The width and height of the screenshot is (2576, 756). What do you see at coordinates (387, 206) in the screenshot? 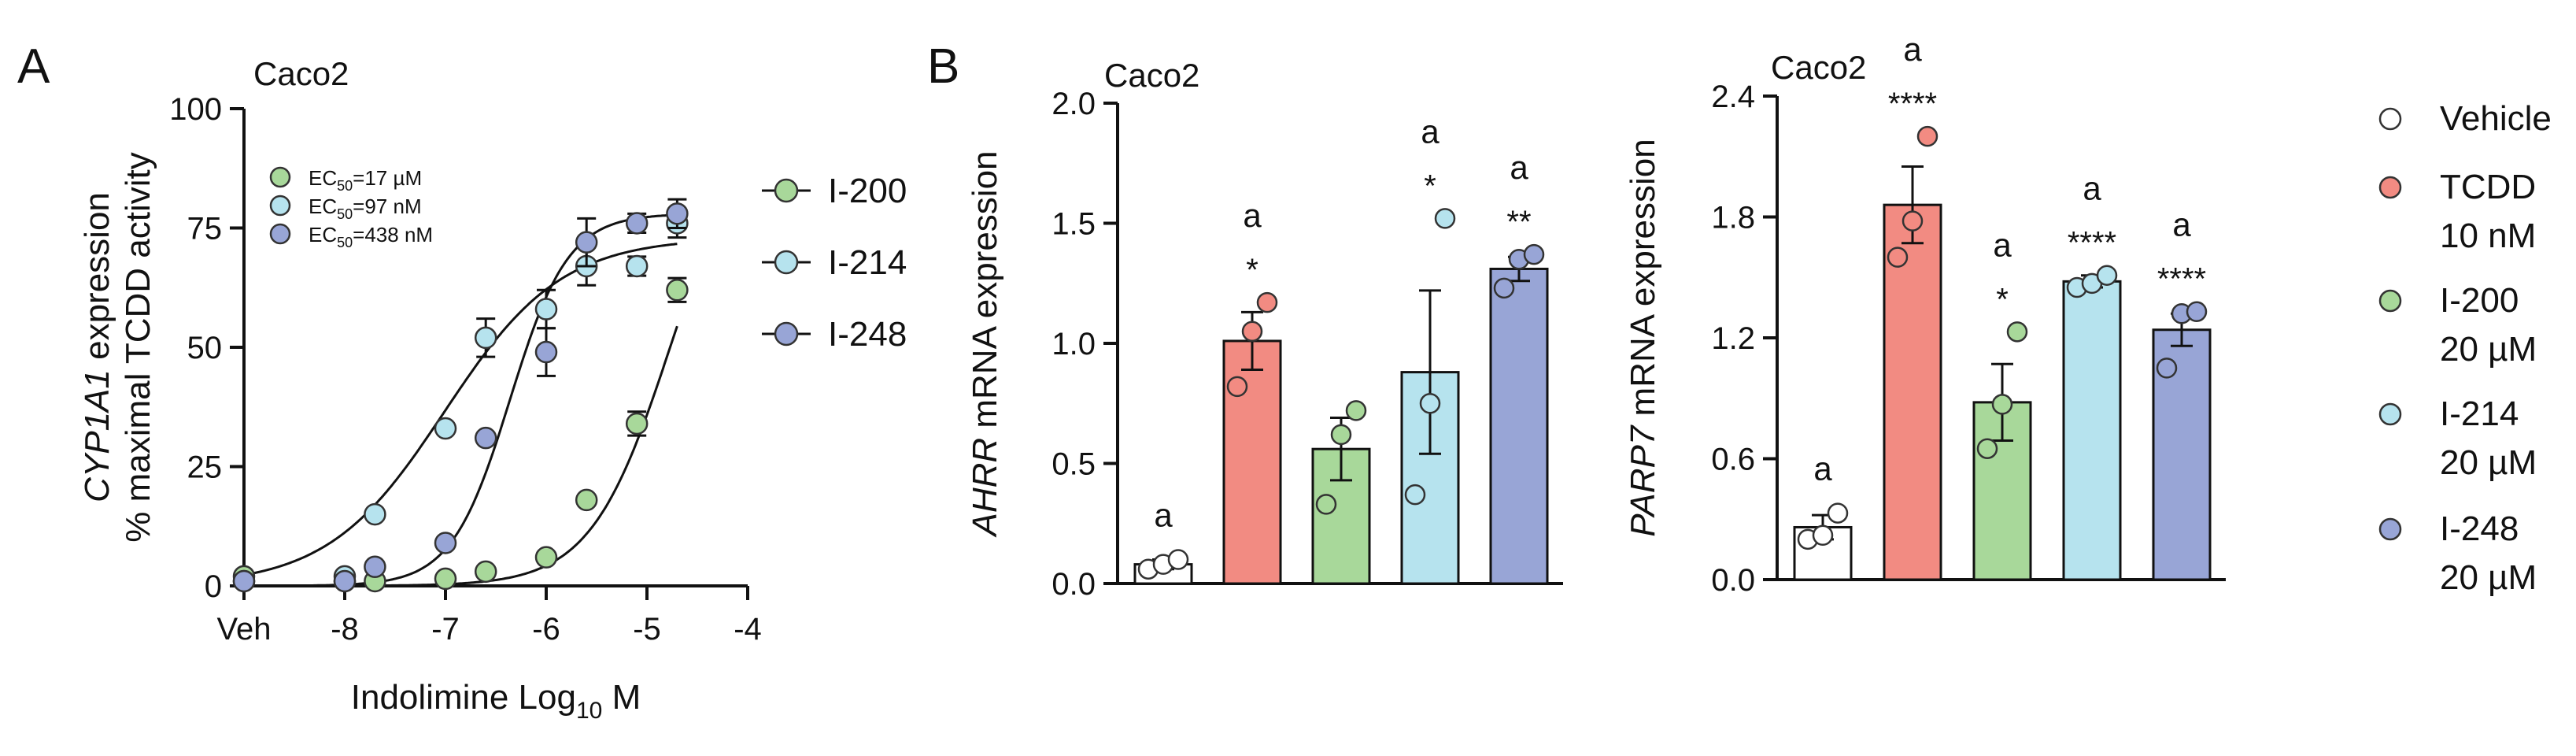
I see `ec50-value: =97 nM` at bounding box center [387, 206].